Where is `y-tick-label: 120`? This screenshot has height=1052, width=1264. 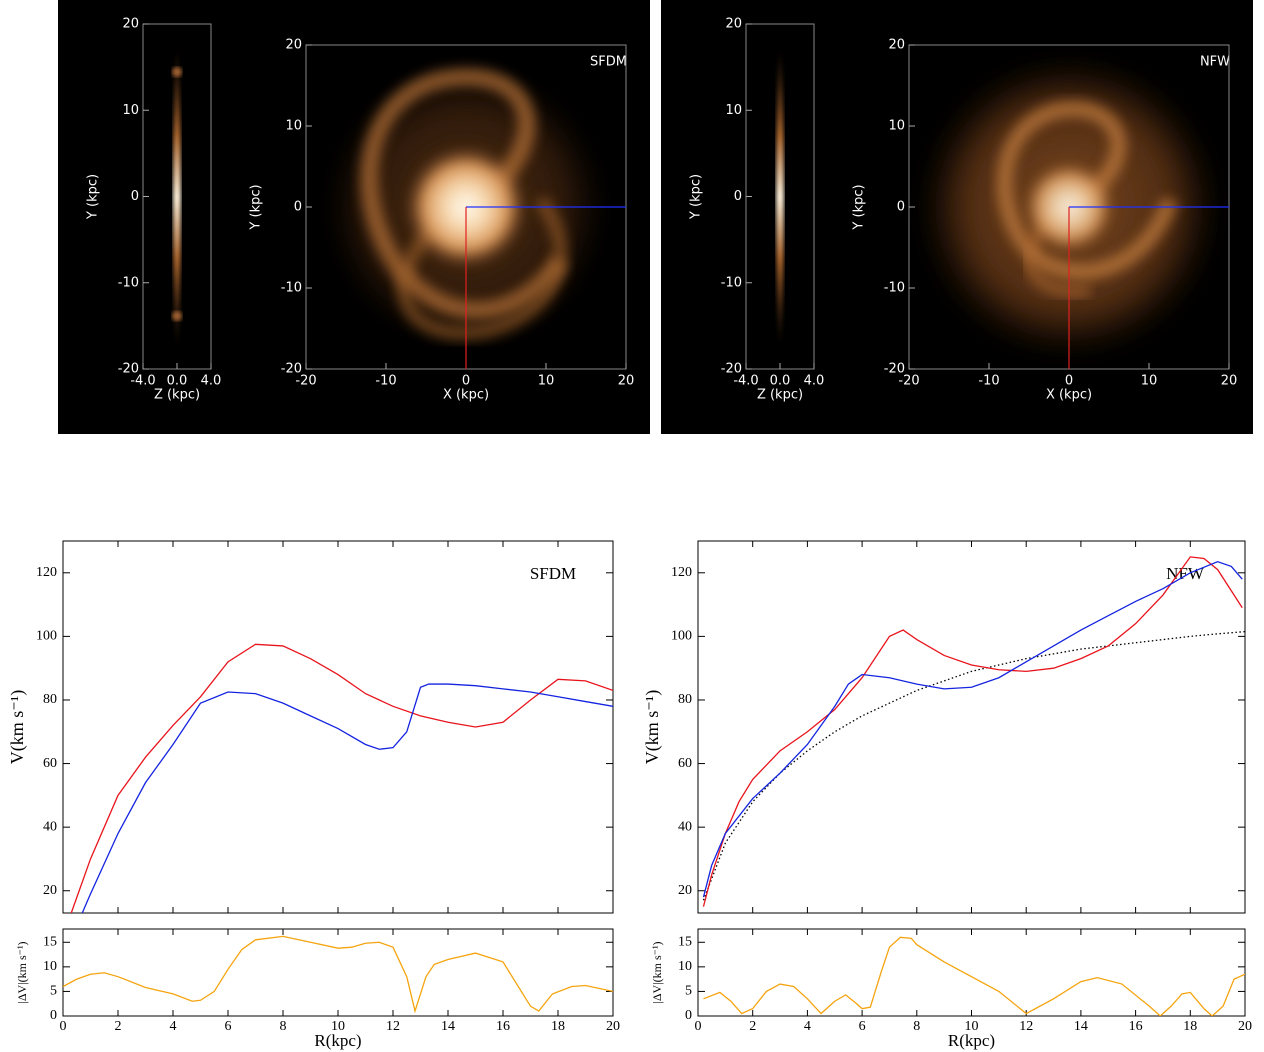
y-tick-label: 120 is located at coordinates (46, 572).